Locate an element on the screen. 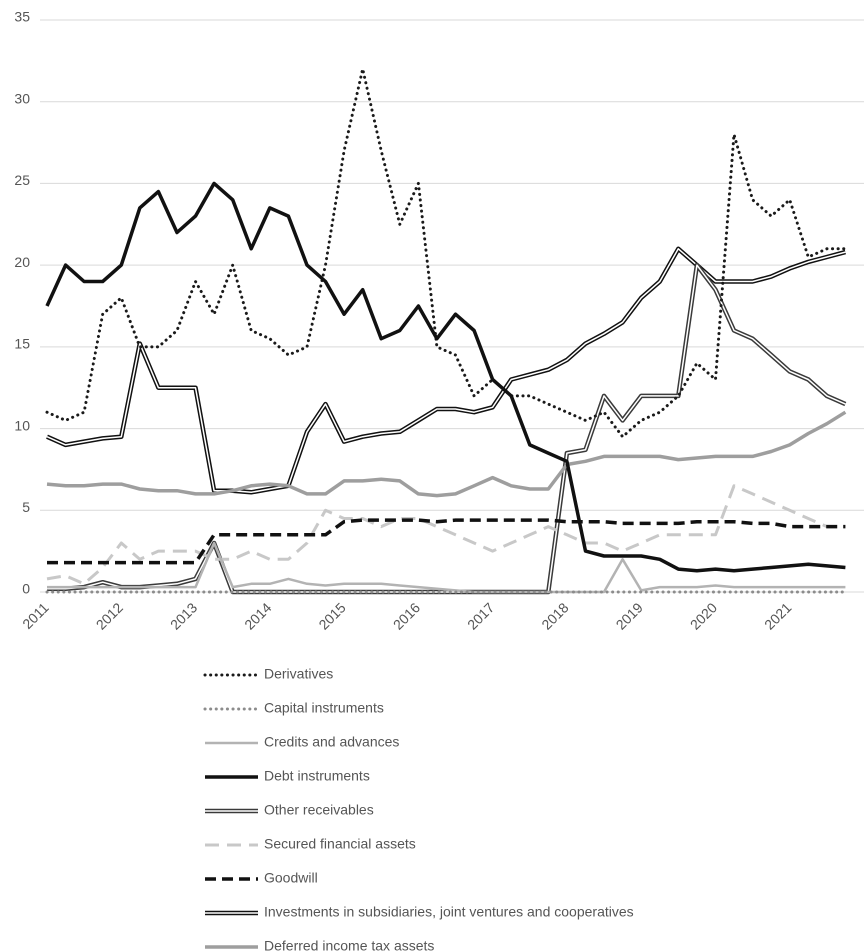  x-tick-label: 2015 is located at coordinates (331, 615).